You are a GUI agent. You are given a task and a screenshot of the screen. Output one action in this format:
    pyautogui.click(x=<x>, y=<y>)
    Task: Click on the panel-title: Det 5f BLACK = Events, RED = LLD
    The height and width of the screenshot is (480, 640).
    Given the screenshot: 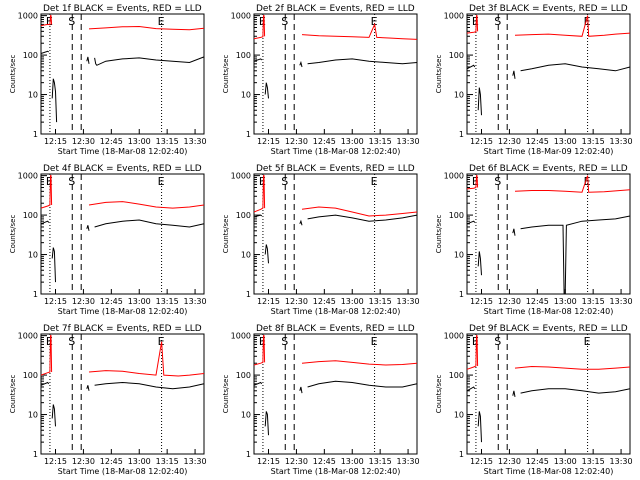 What is the action you would take?
    pyautogui.click(x=335, y=169)
    